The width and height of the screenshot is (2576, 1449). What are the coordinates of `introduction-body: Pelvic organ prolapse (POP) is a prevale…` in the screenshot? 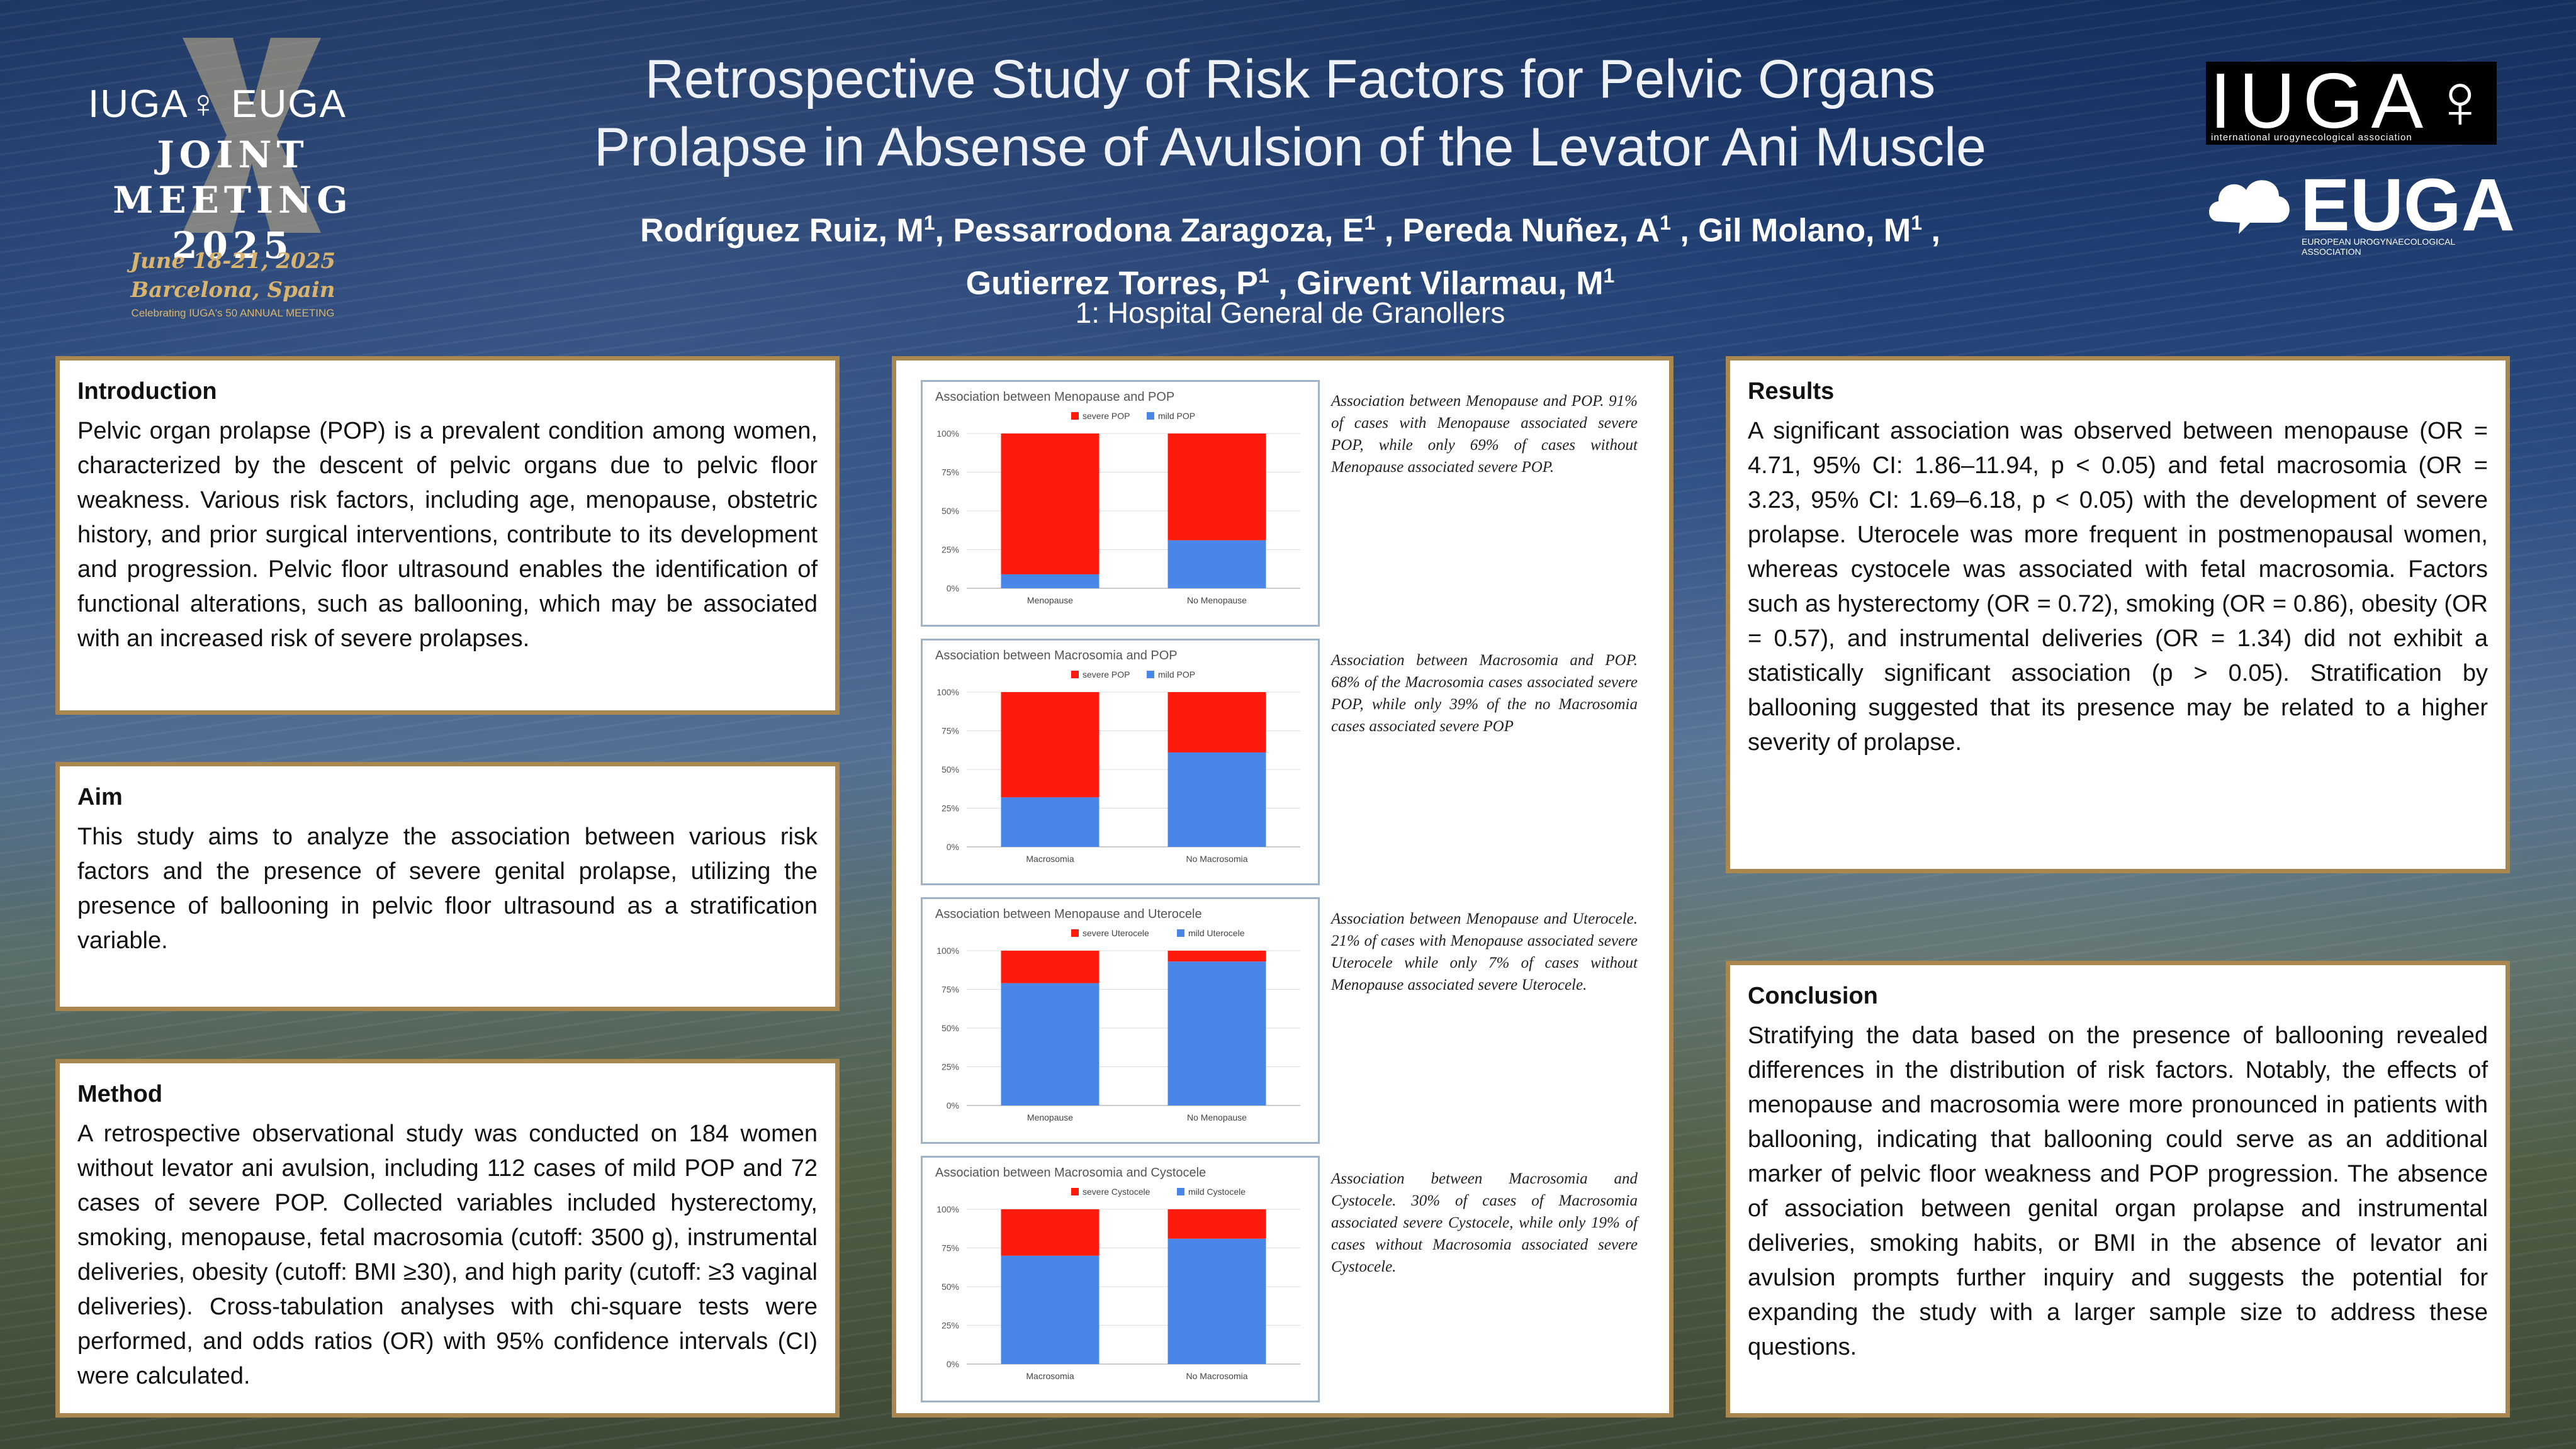 It's located at (447, 535).